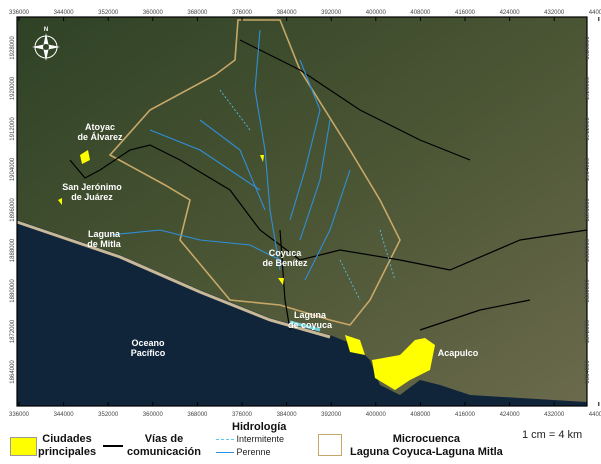  I want to click on legend-cities: Ciudades principales, so click(53, 446).